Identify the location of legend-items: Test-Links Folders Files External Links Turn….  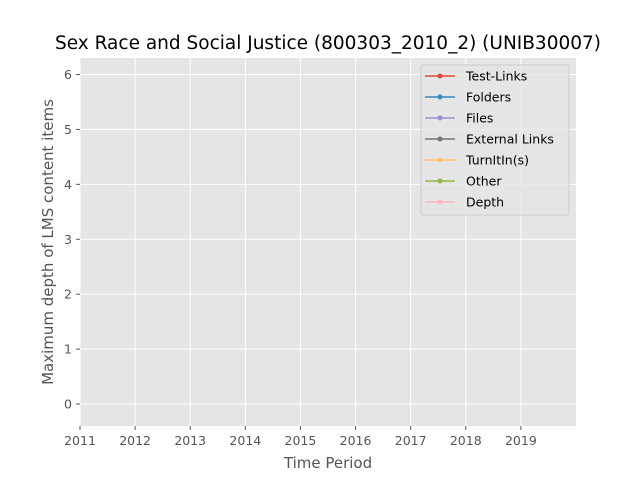
(489, 139).